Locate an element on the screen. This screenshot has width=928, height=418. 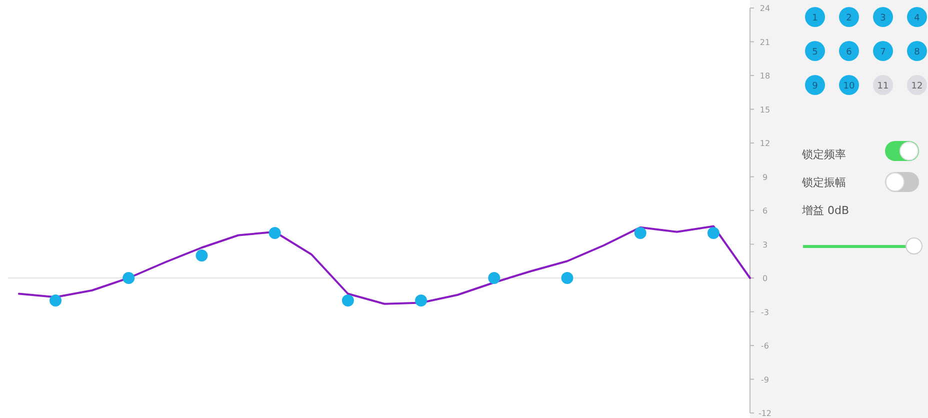
y-tick-label: 15 is located at coordinates (765, 109).